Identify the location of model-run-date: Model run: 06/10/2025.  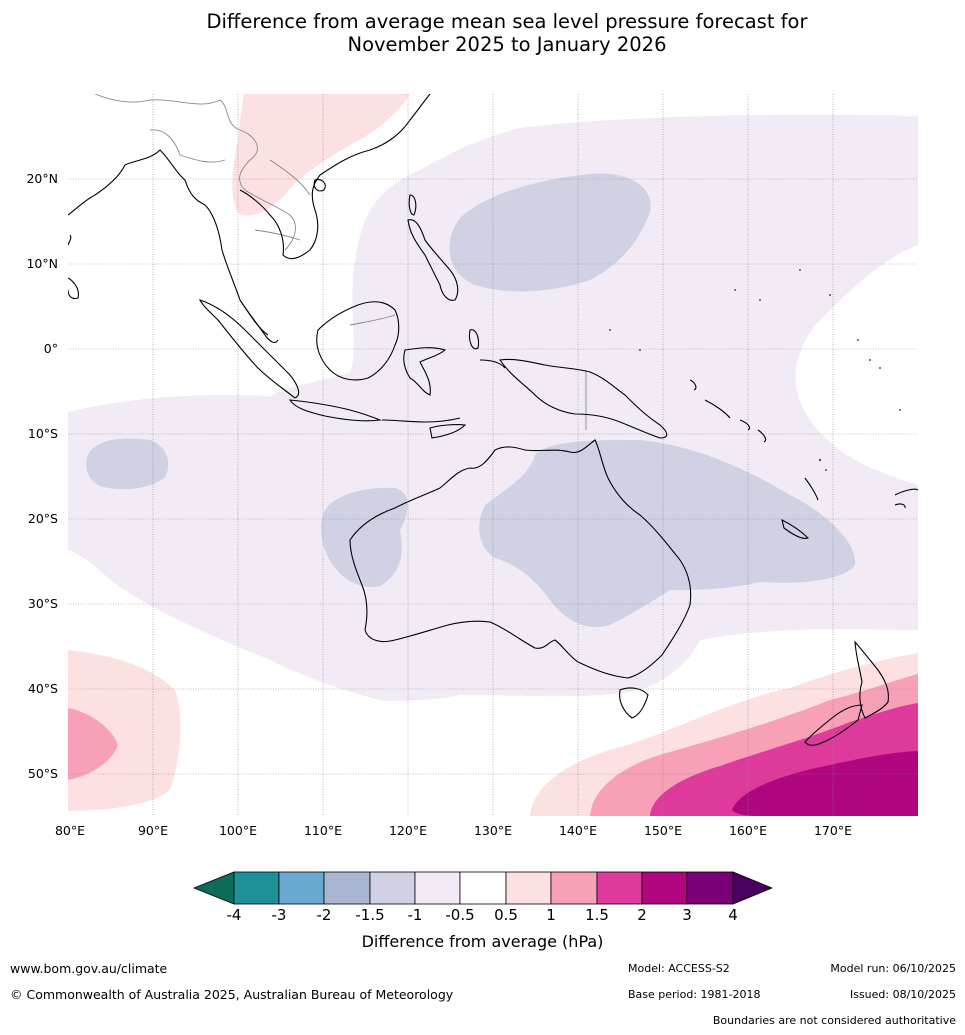
(893, 968).